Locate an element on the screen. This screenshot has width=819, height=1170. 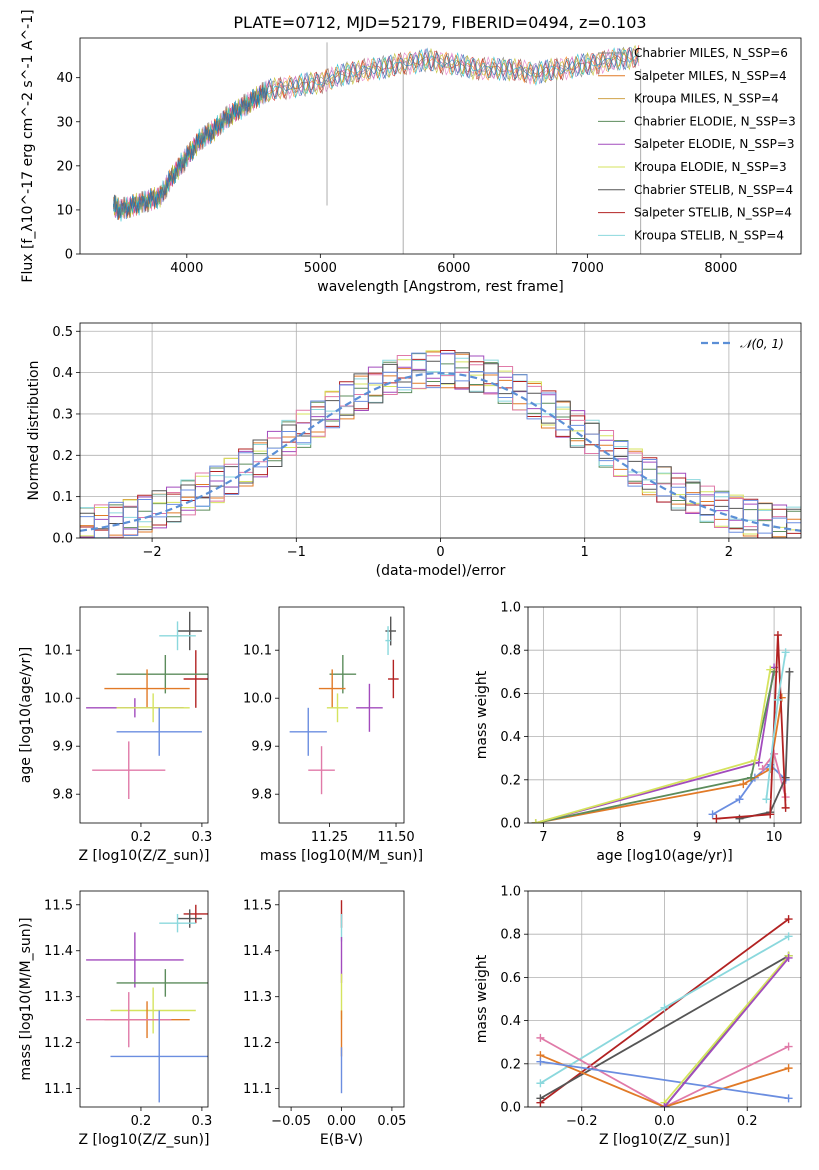
x-axis-label: age [log10(age/yr)] is located at coordinates (664, 856).